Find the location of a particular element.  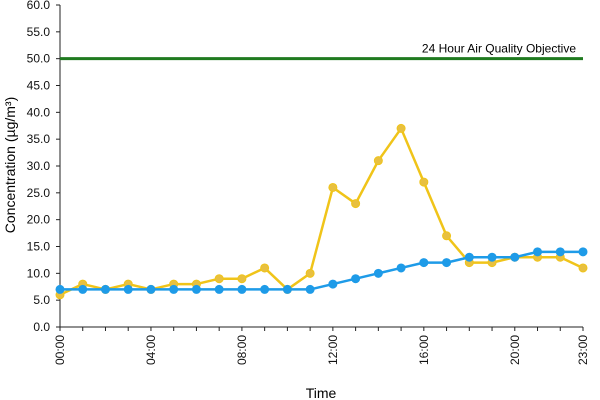

y-tick-label: 30.0 is located at coordinates (39, 166).